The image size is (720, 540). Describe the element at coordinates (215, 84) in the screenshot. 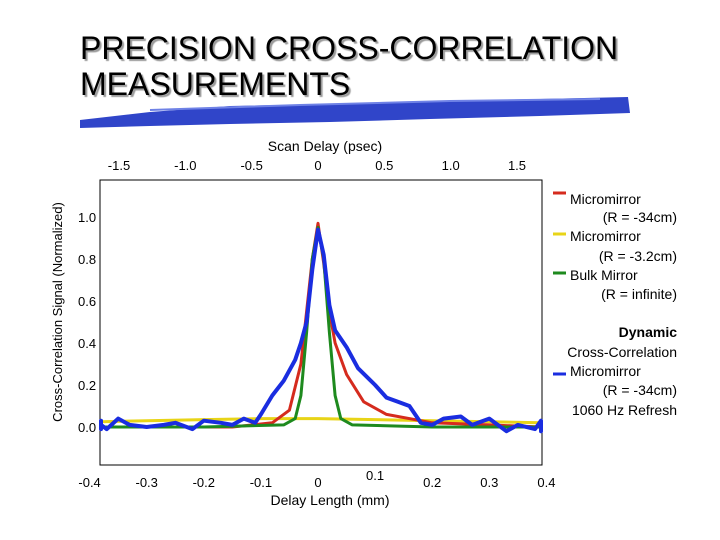

I see `slide-title-line-2: MEASUREMENTS` at that location.